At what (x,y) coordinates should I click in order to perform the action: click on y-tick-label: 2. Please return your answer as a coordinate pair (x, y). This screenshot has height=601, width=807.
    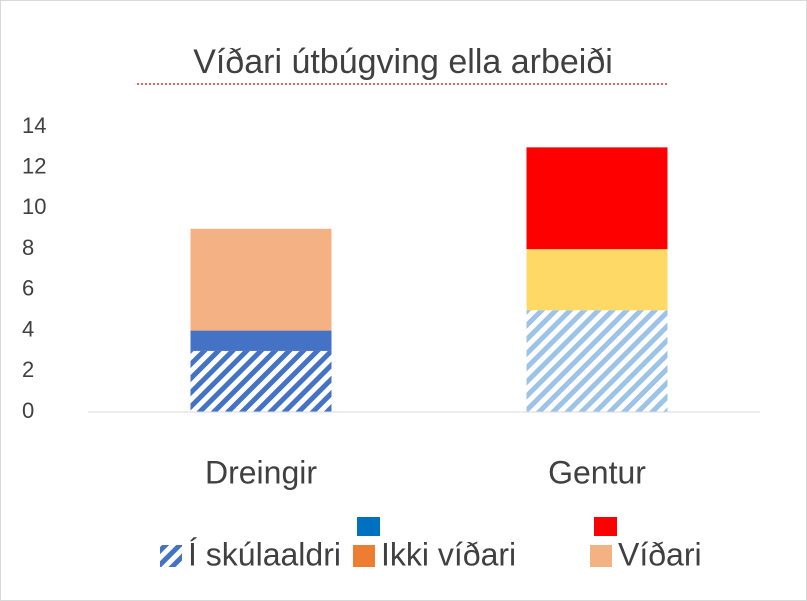
    Looking at the image, I should click on (28, 369).